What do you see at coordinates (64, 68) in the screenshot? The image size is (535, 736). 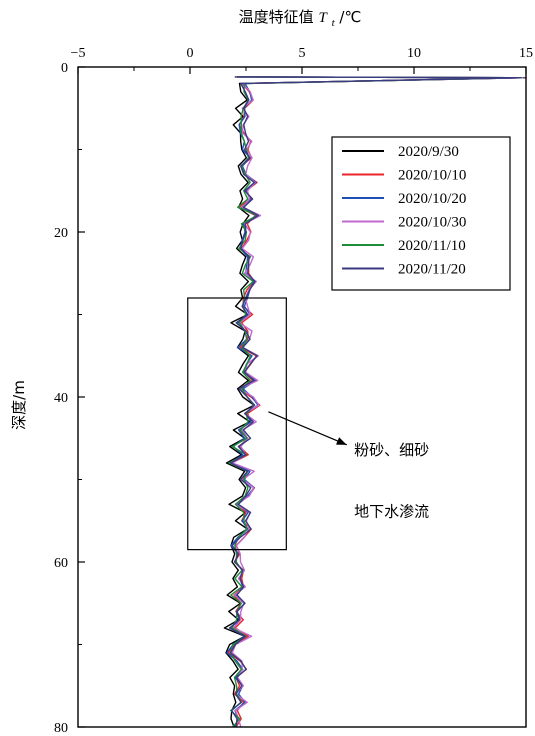 I see `y-tick-label-0: 0` at bounding box center [64, 68].